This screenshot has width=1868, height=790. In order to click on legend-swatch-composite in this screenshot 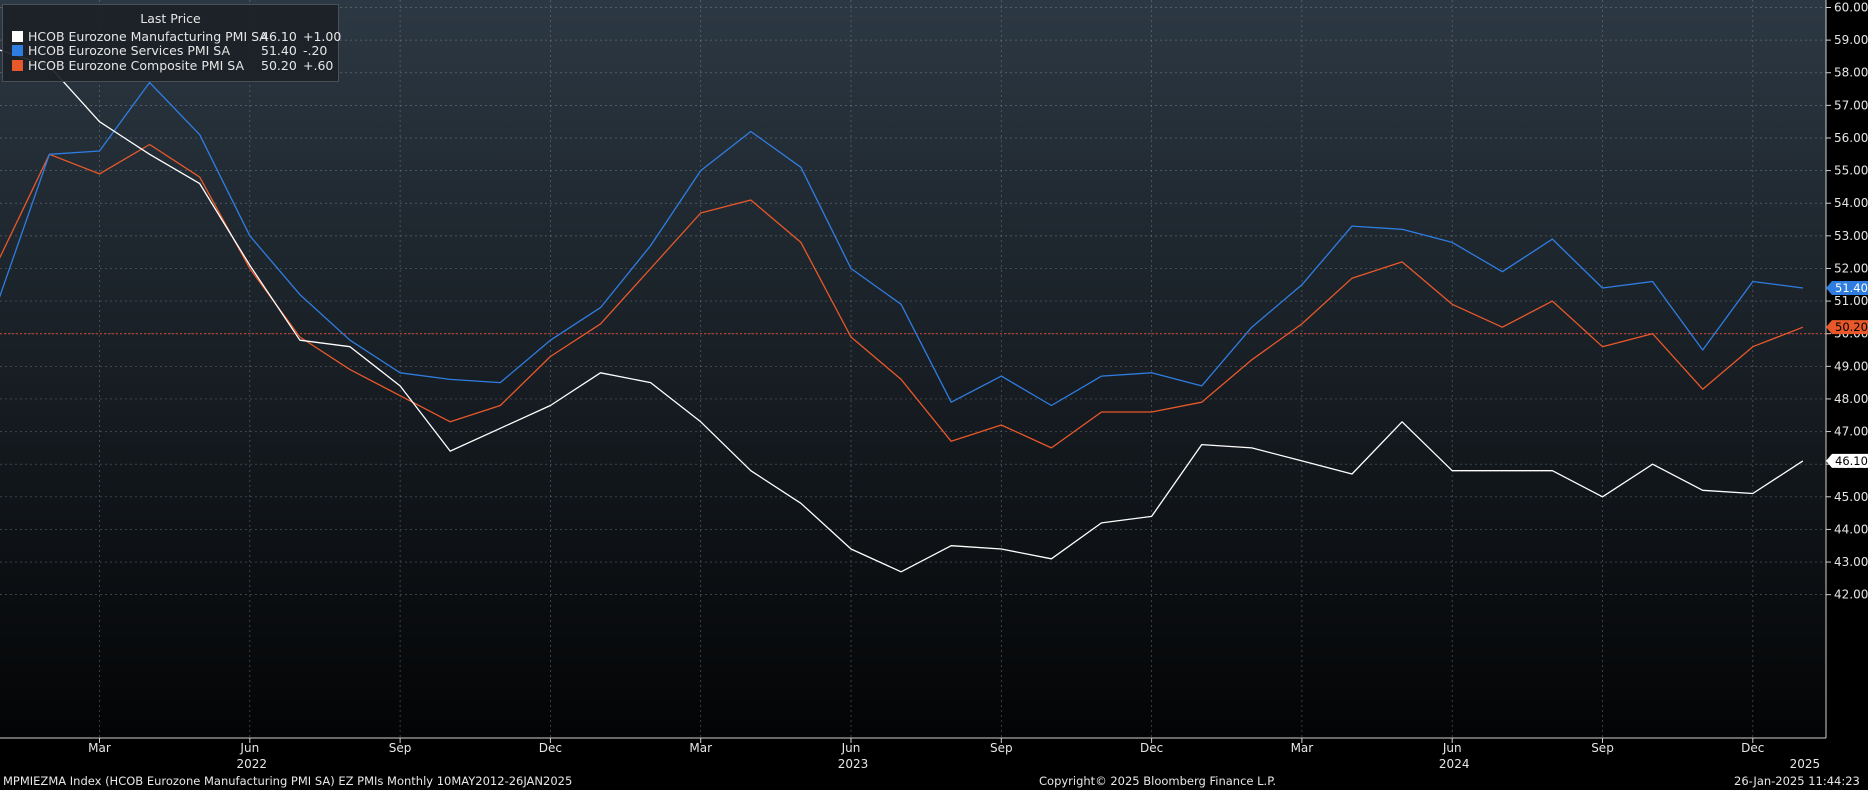, I will do `click(17, 65)`.